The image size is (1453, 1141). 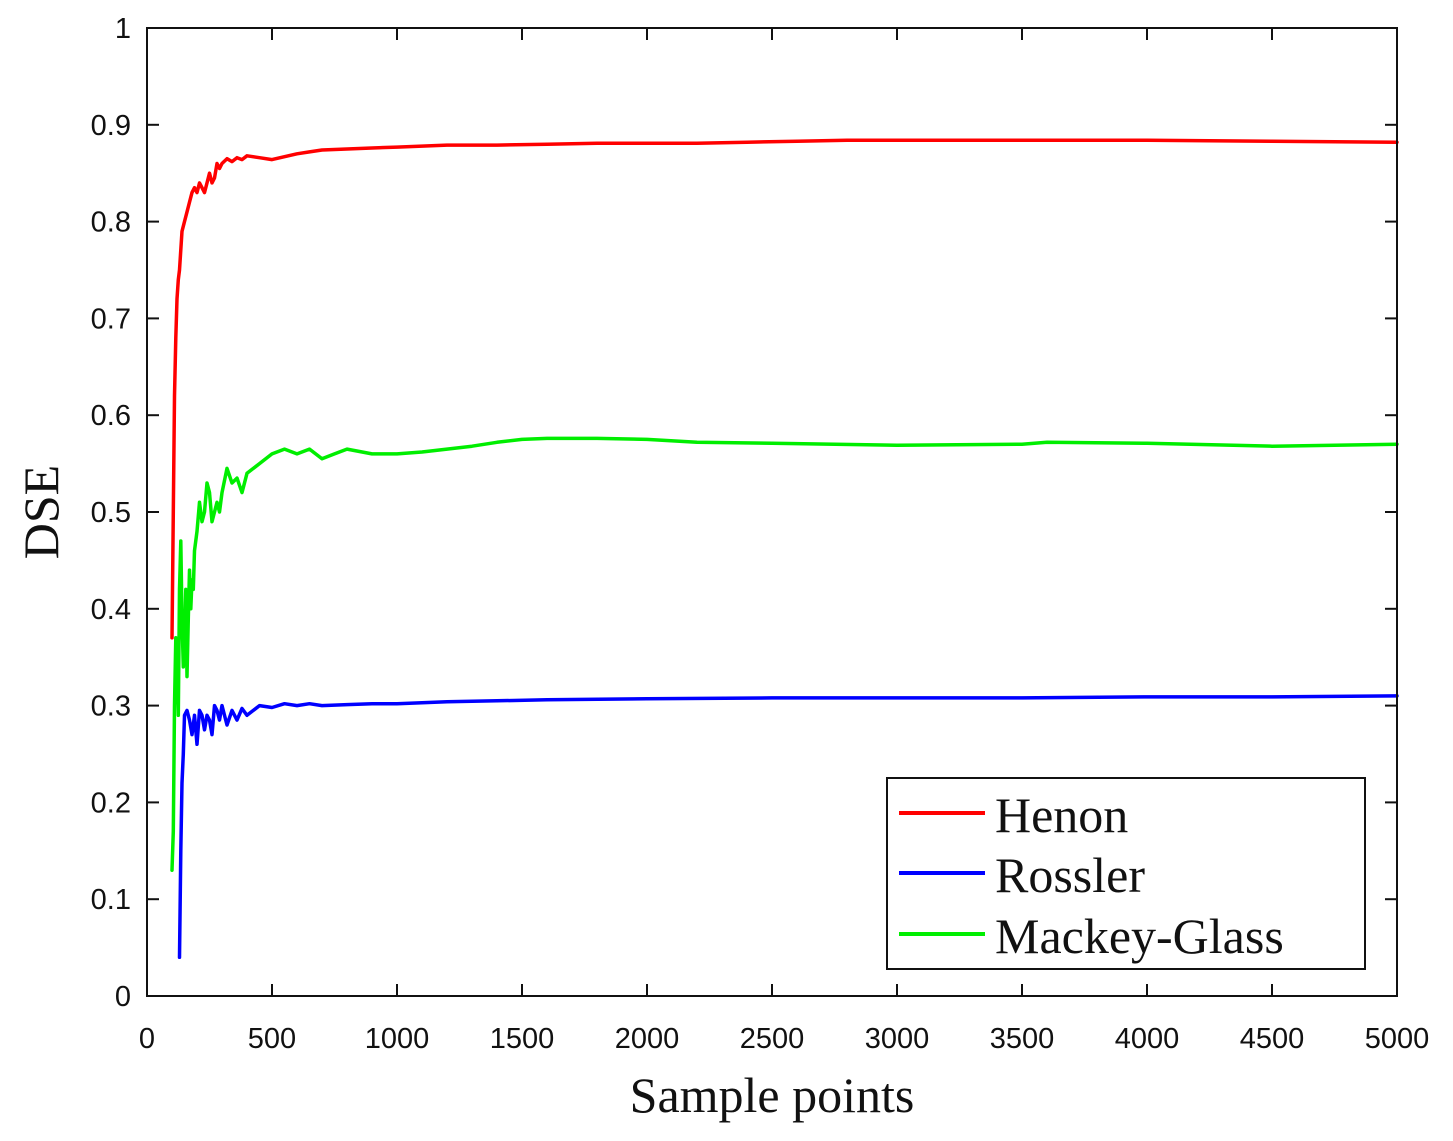 What do you see at coordinates (111, 707) in the screenshot?
I see `y-tick-label: 0.3` at bounding box center [111, 707].